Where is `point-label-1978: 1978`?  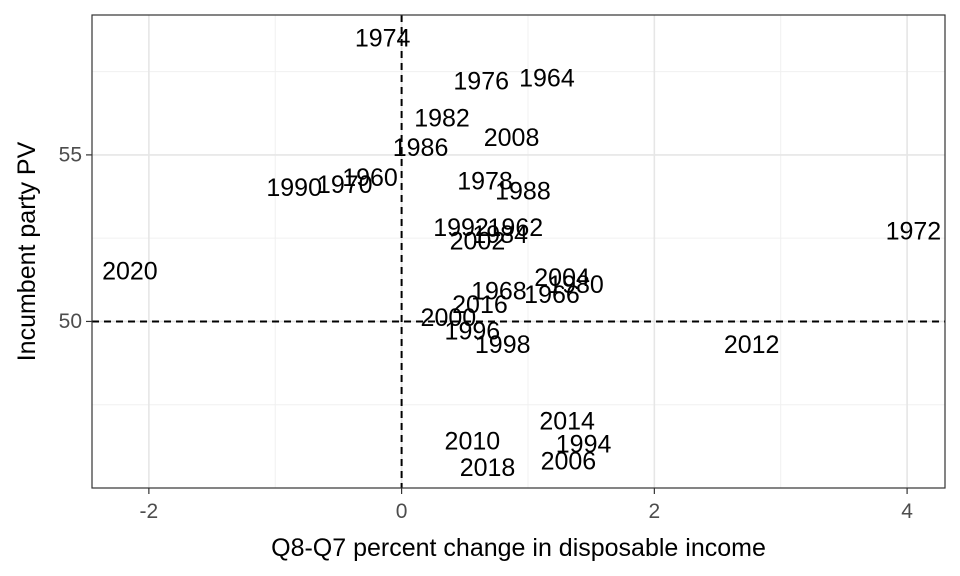
point-label-1978: 1978 is located at coordinates (485, 182).